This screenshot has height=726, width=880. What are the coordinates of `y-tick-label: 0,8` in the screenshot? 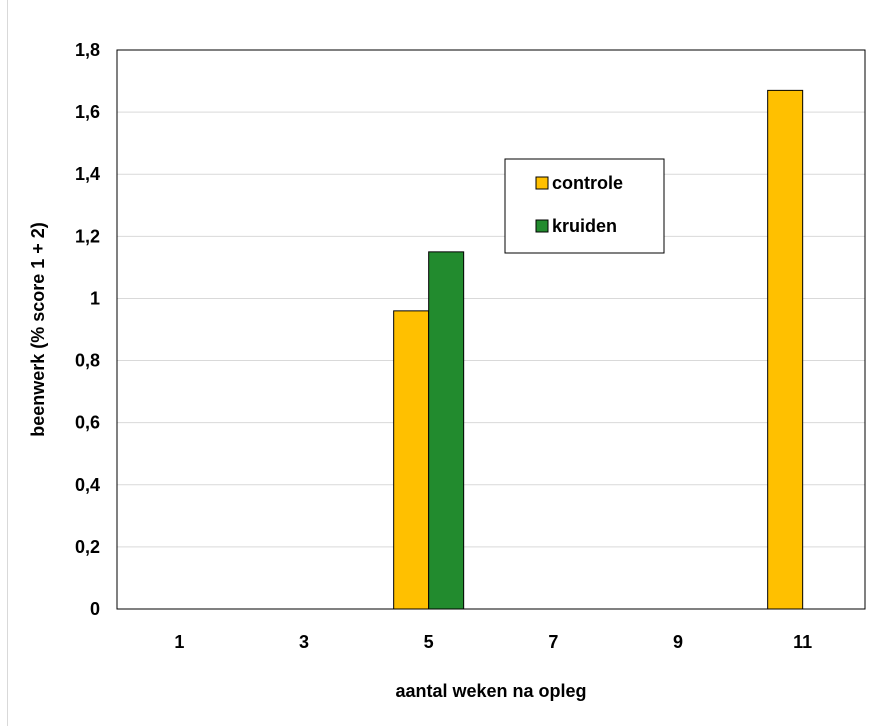 It's located at (87, 361).